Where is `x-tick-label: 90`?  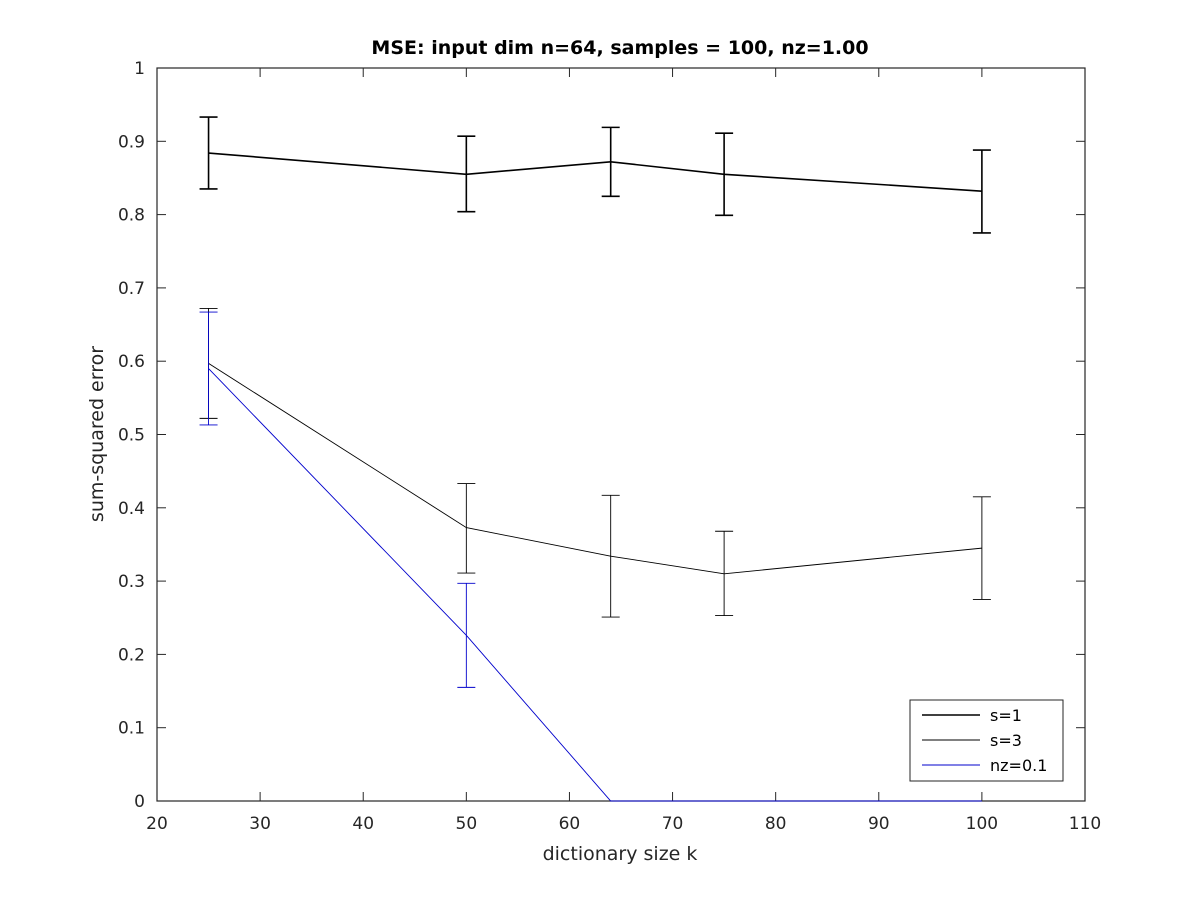
x-tick-label: 90 is located at coordinates (879, 824).